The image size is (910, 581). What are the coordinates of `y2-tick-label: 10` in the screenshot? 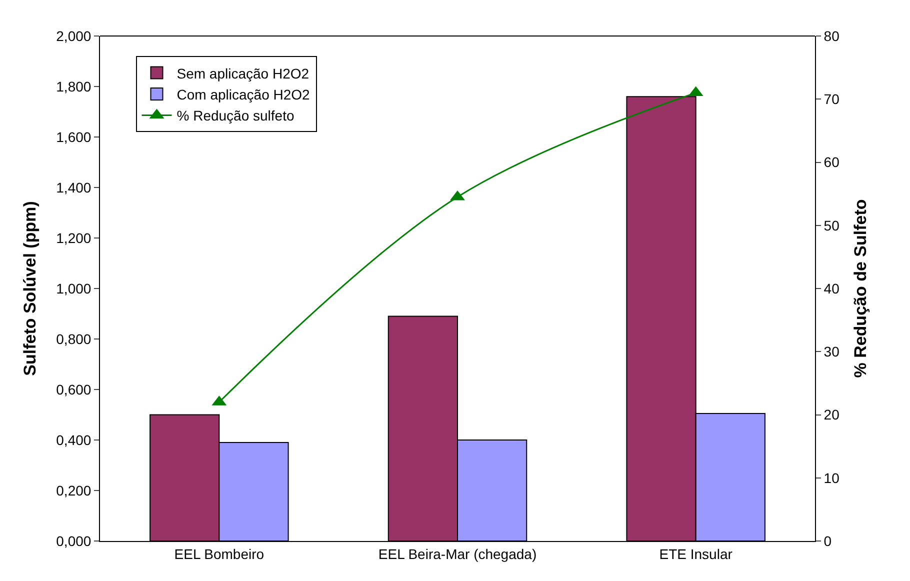 It's located at (832, 478).